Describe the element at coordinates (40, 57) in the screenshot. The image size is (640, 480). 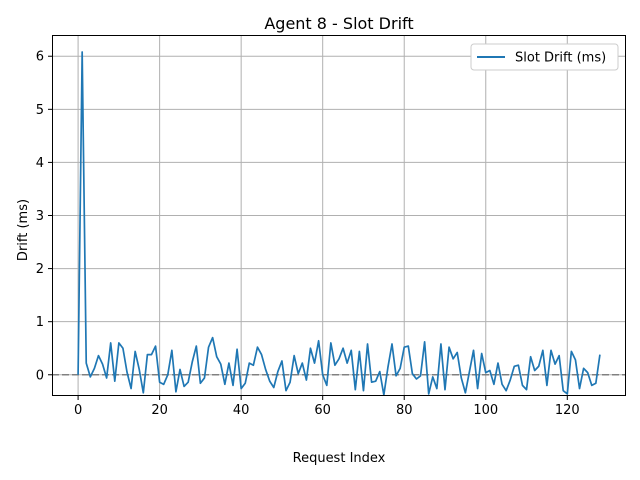
I see `y-tick-label: 6` at that location.